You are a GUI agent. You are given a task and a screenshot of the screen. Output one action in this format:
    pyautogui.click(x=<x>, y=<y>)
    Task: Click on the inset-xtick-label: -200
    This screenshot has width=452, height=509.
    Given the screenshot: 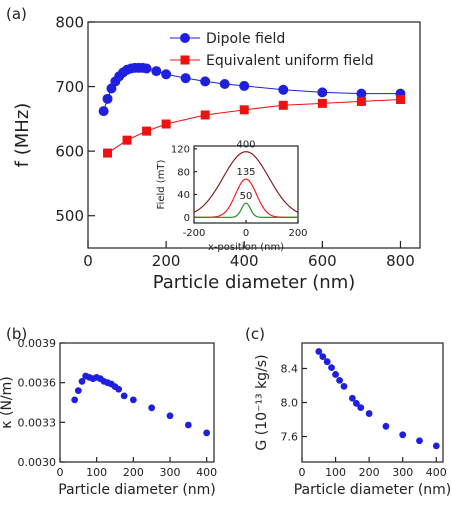 What is the action you would take?
    pyautogui.click(x=194, y=233)
    